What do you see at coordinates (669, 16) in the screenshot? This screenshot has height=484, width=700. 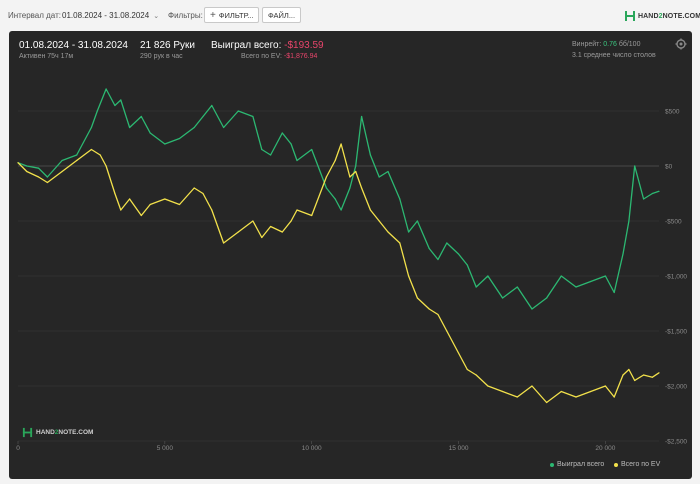 I see `brand-logo-text: HAND2NOTE.COM` at bounding box center [669, 16].